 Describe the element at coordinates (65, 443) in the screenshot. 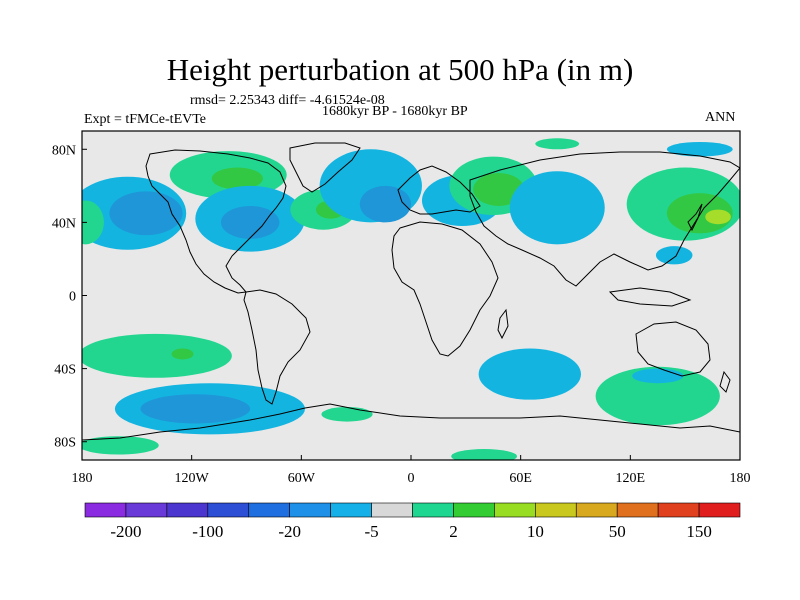

I see `y-tick-label: 80S` at that location.